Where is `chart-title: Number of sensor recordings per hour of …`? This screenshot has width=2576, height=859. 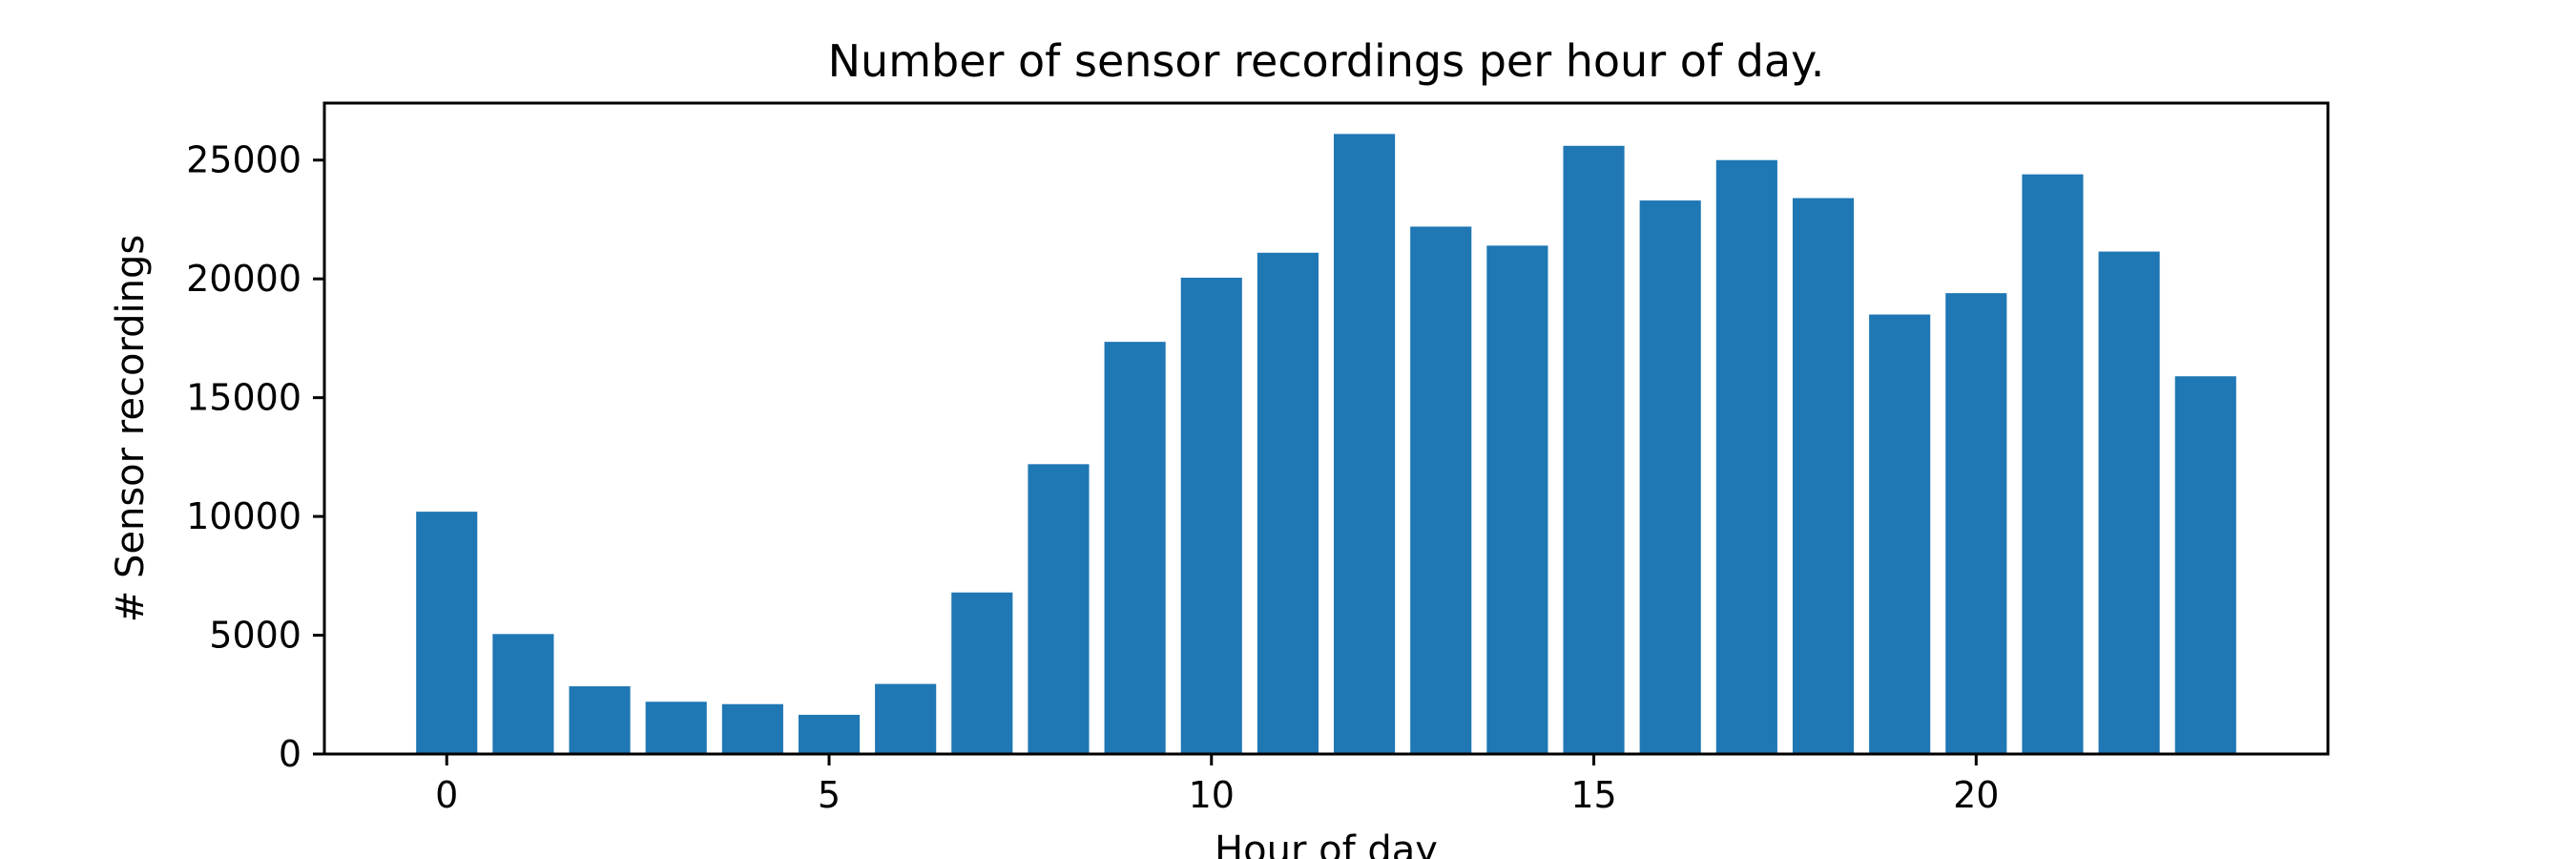
chart-title: Number of sensor recordings per hour of … is located at coordinates (1326, 61).